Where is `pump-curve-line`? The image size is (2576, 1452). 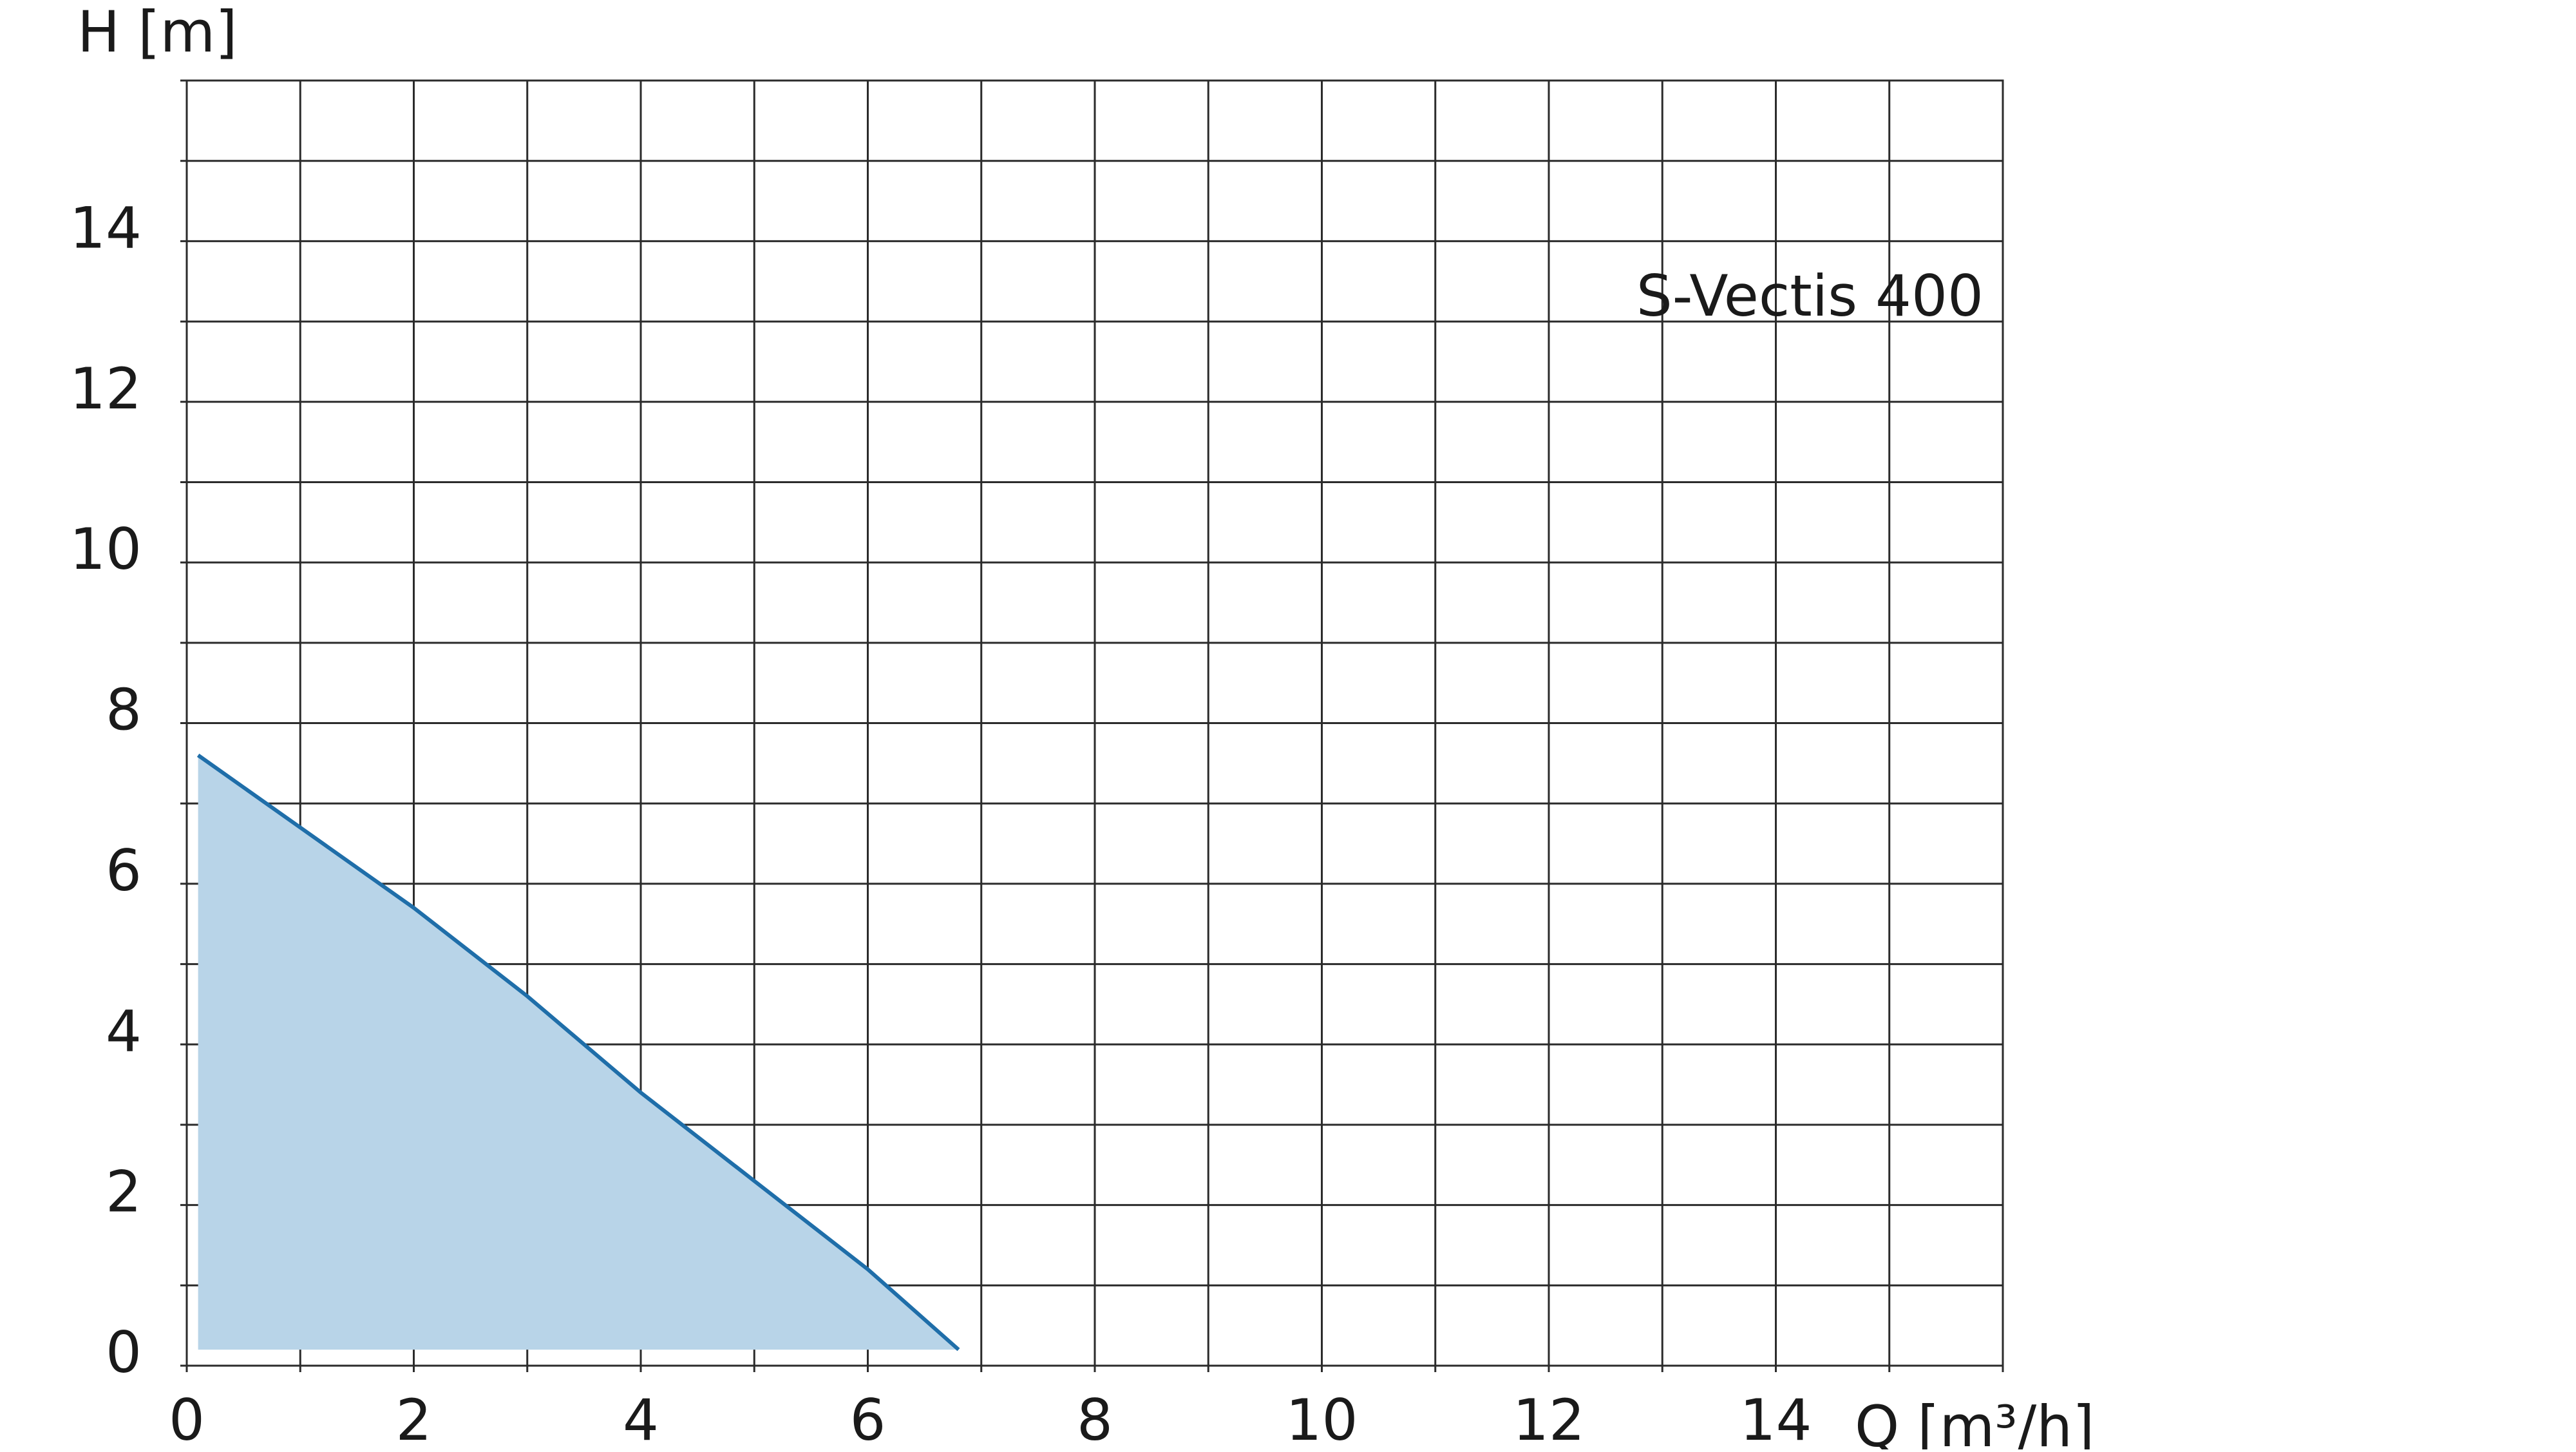
pump-curve-line is located at coordinates (578, 1052).